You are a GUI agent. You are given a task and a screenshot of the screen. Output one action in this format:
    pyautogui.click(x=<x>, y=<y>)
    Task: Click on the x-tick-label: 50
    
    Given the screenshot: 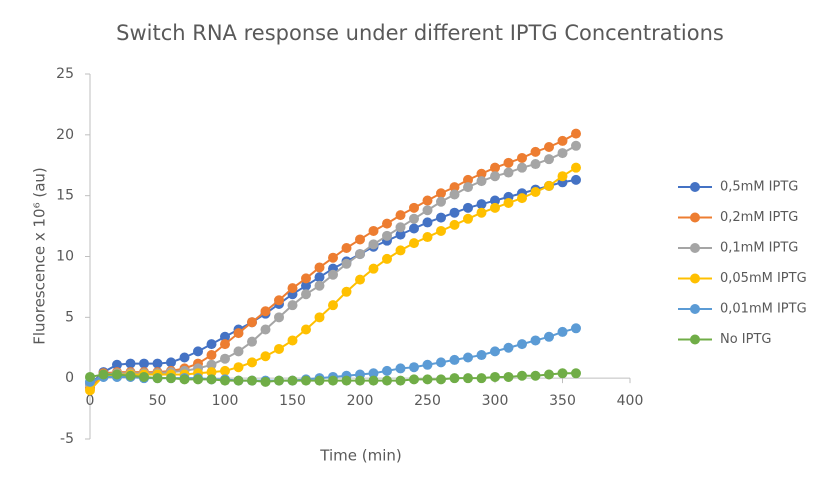 What is the action you would take?
    pyautogui.click(x=158, y=401)
    